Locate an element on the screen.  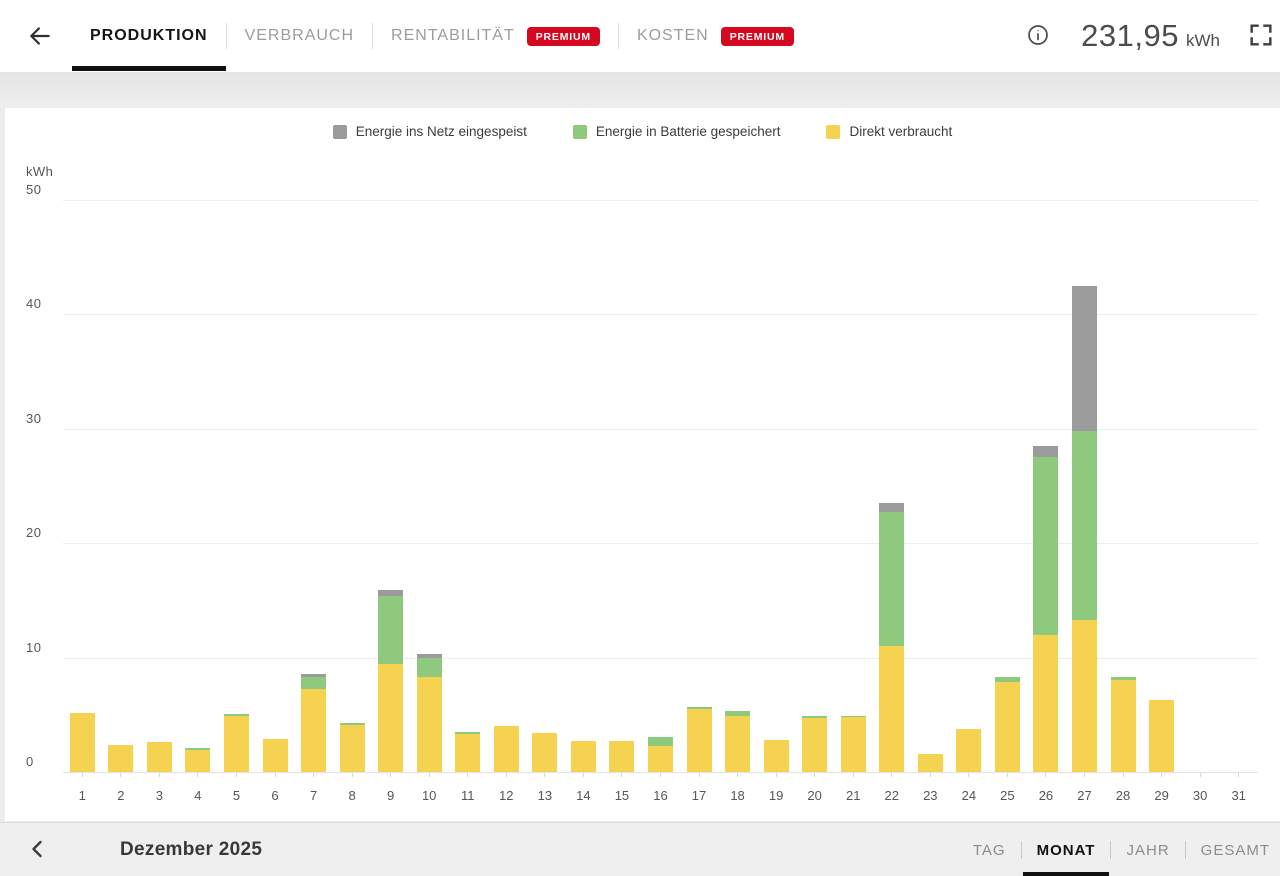
y-tick-label: 50 is located at coordinates (34, 189).